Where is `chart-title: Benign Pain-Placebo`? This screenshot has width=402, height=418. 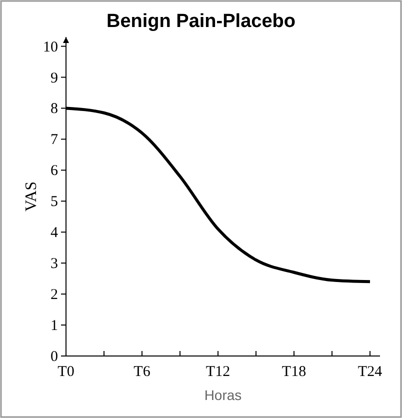
chart-title: Benign Pain-Placebo is located at coordinates (201, 21).